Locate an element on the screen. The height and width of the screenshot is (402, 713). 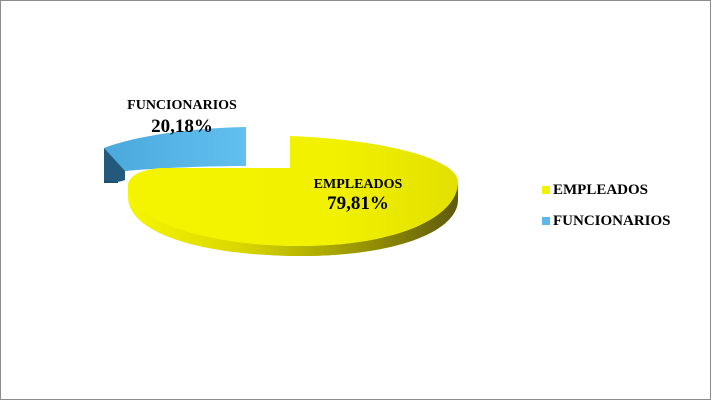
label-empleados-value: 79,81% is located at coordinates (358, 203).